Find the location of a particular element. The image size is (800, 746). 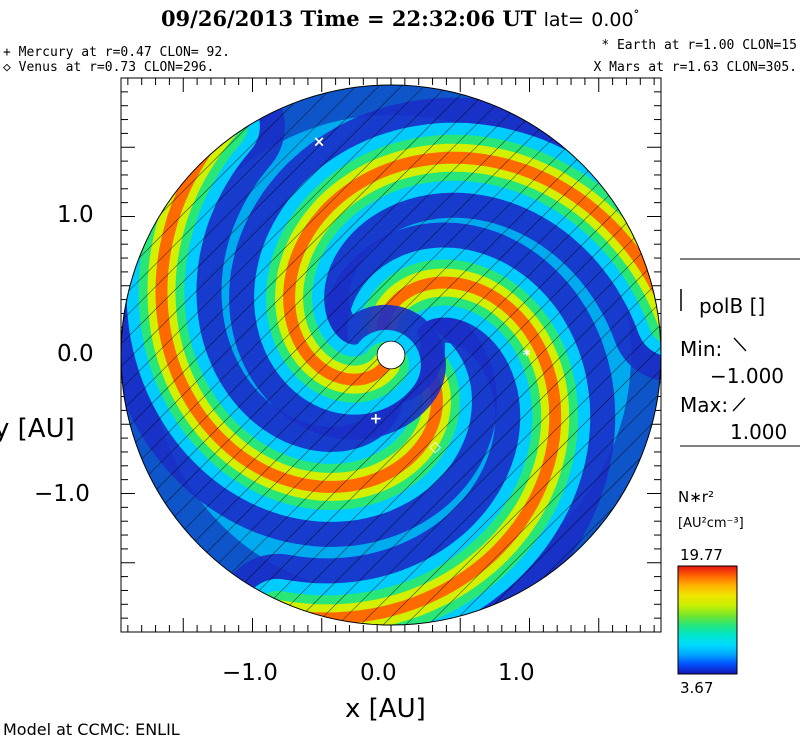

min-label: Min: is located at coordinates (701, 349).